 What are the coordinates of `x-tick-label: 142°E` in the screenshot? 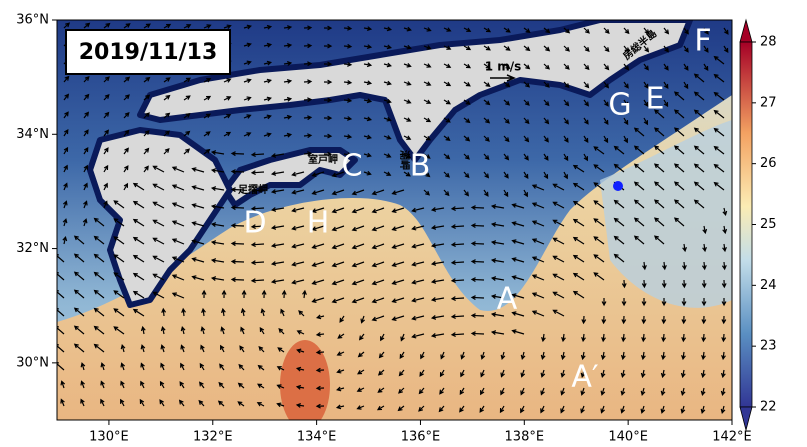 It's located at (732, 437).